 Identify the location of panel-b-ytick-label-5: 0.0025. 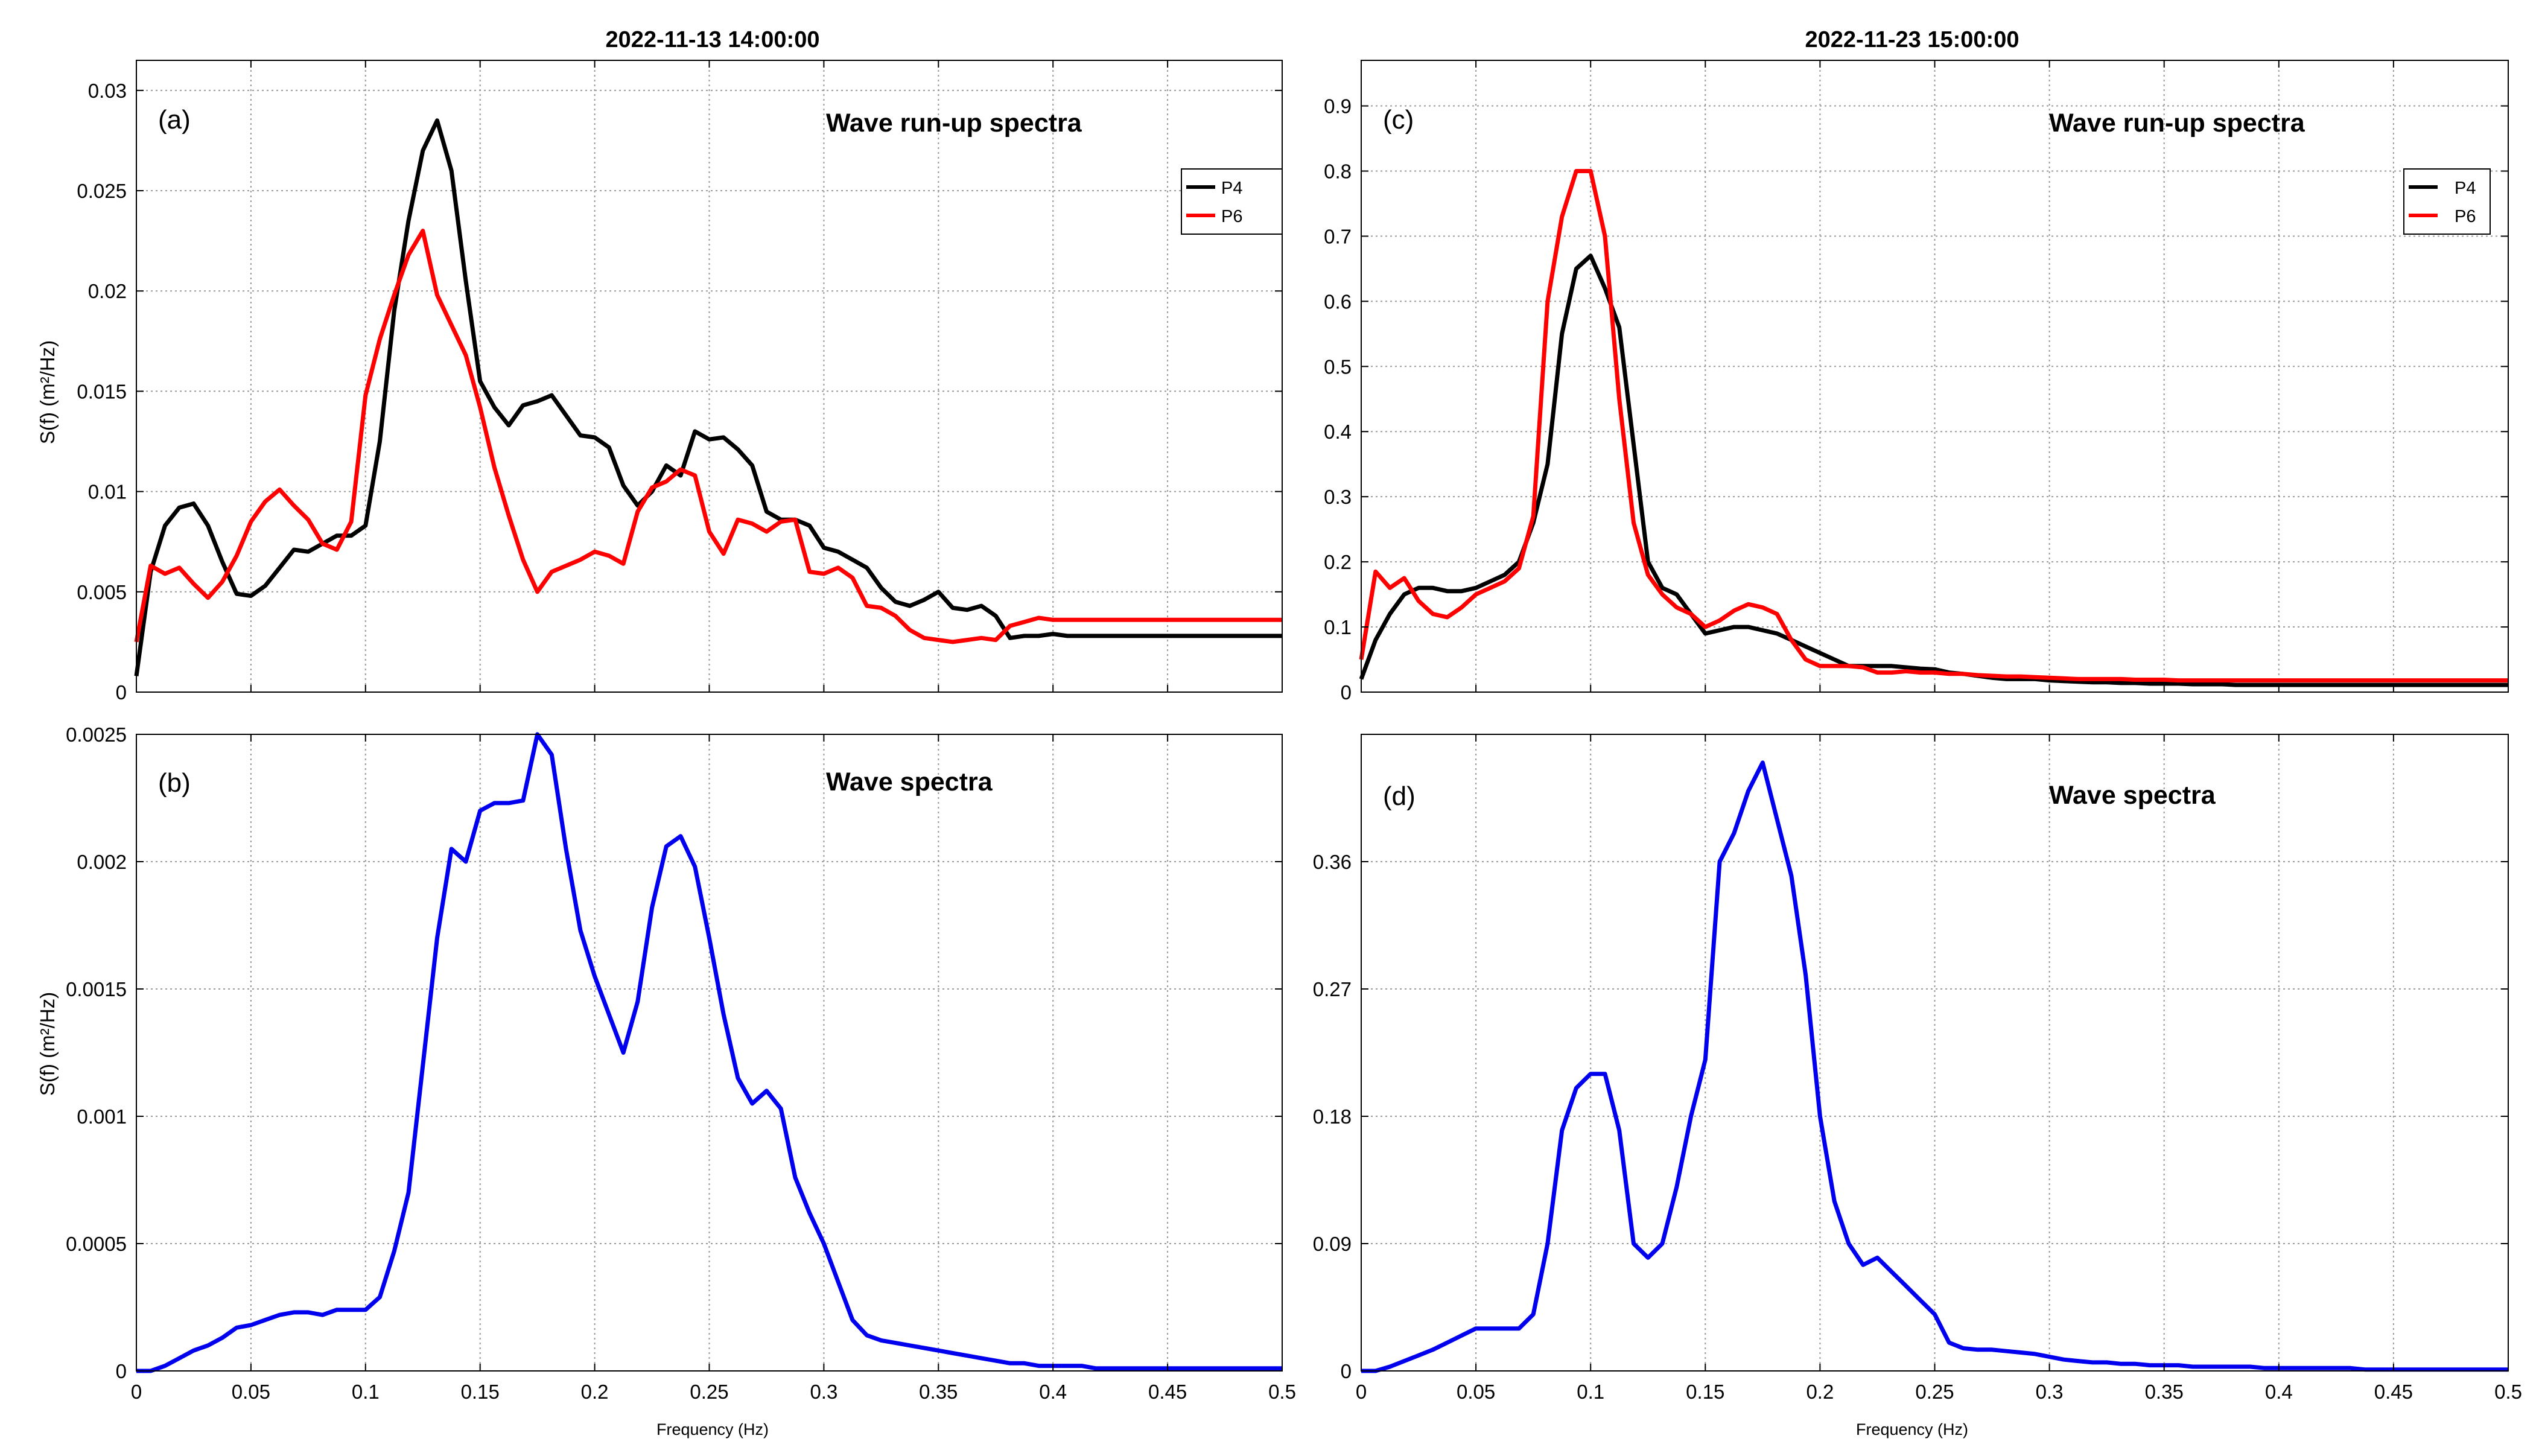
(96, 734).